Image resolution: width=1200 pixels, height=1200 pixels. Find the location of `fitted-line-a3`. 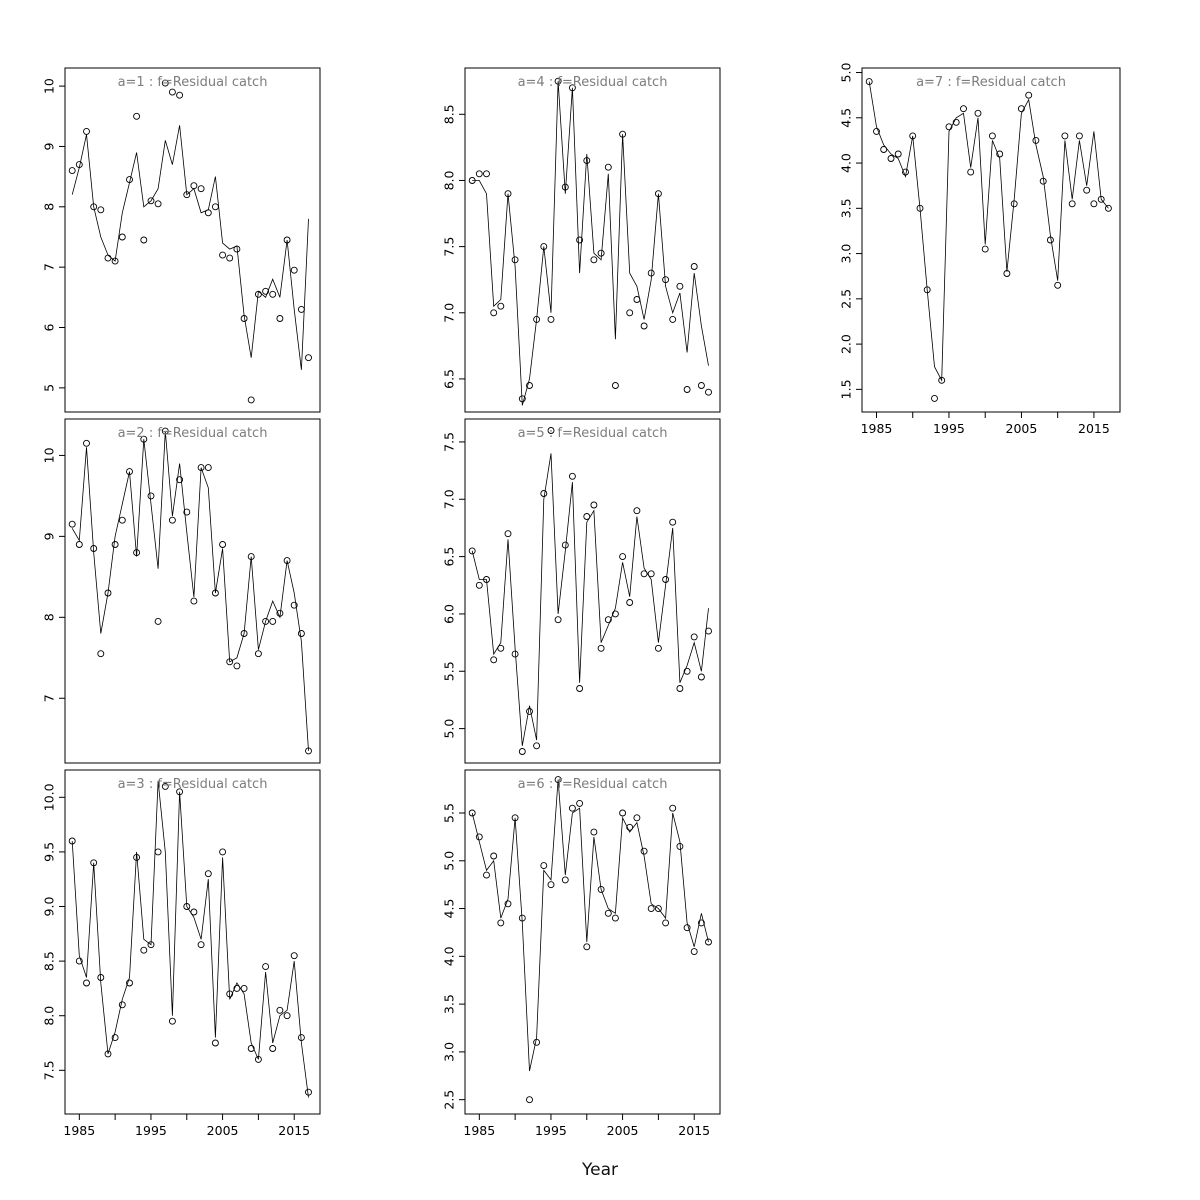

fitted-line-a3 is located at coordinates (190, 939).